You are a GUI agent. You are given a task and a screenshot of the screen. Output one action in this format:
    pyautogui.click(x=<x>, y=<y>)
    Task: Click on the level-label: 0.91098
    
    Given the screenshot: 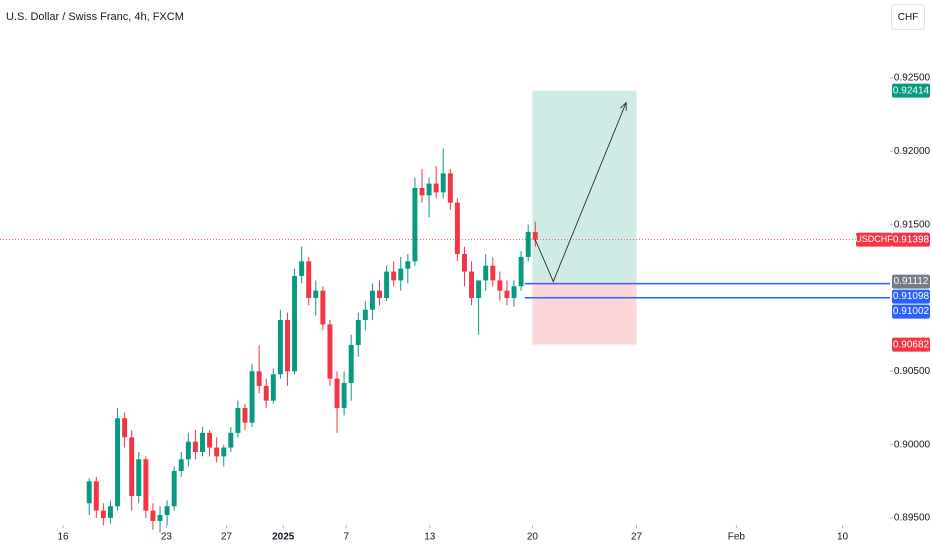 What is the action you would take?
    pyautogui.click(x=911, y=296)
    